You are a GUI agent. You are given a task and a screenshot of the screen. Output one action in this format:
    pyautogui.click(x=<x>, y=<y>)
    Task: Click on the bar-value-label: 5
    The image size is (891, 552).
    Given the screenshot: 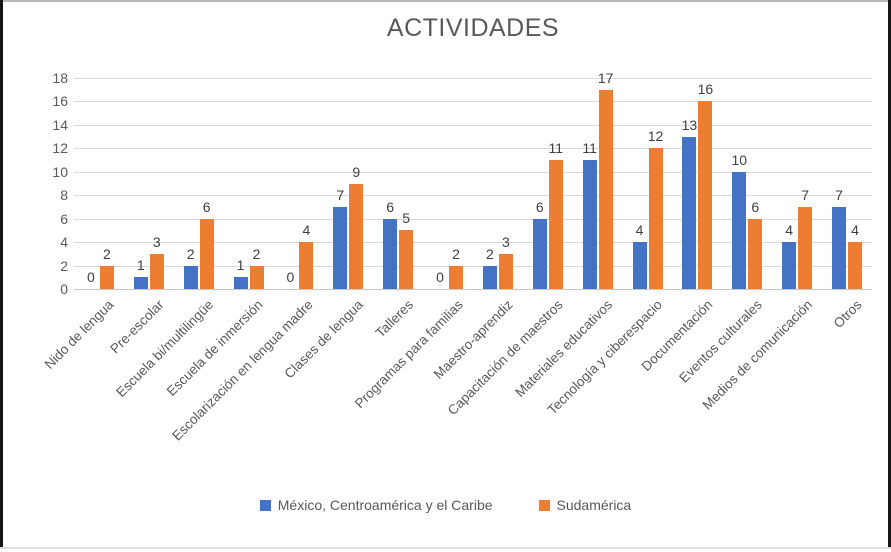 What is the action you would take?
    pyautogui.click(x=406, y=218)
    